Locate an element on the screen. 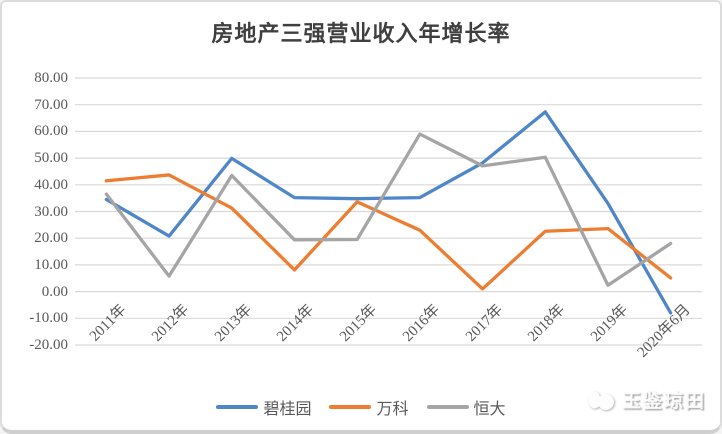 The height and width of the screenshot is (434, 722). legend-item-wanke: 万科 is located at coordinates (369, 407).